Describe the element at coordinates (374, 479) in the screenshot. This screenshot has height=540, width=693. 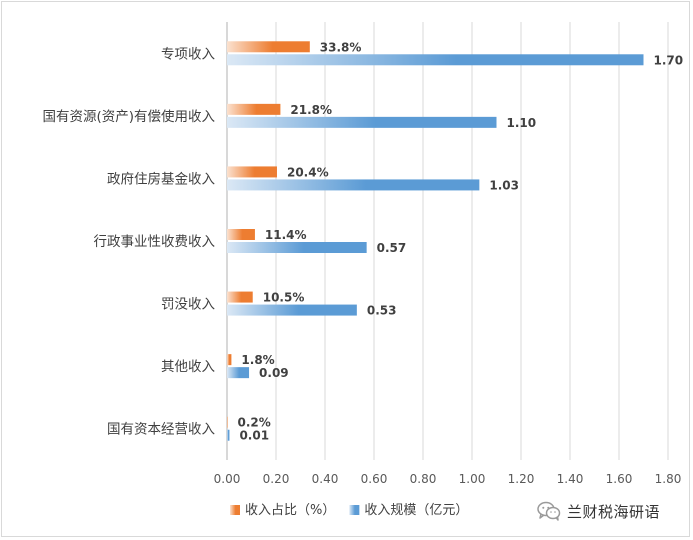
I see `x-tick-label: 0.60` at that location.